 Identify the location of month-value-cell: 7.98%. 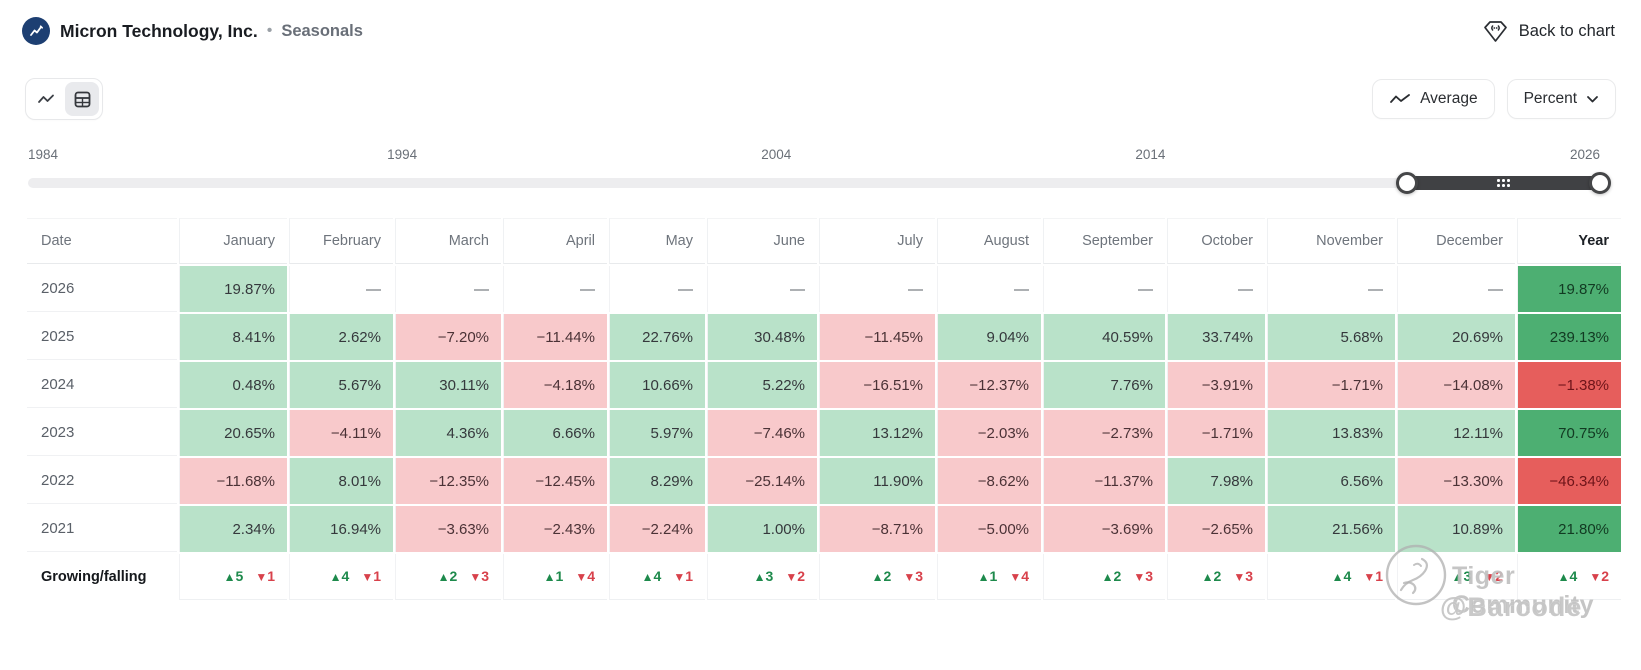
(1216, 481).